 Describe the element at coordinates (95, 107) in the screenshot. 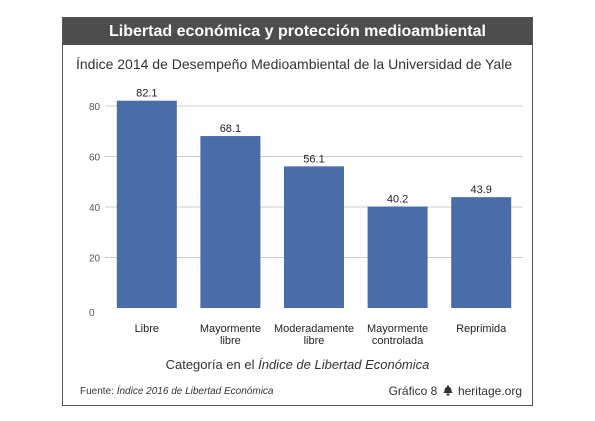

I see `y-tick-label: 80` at that location.